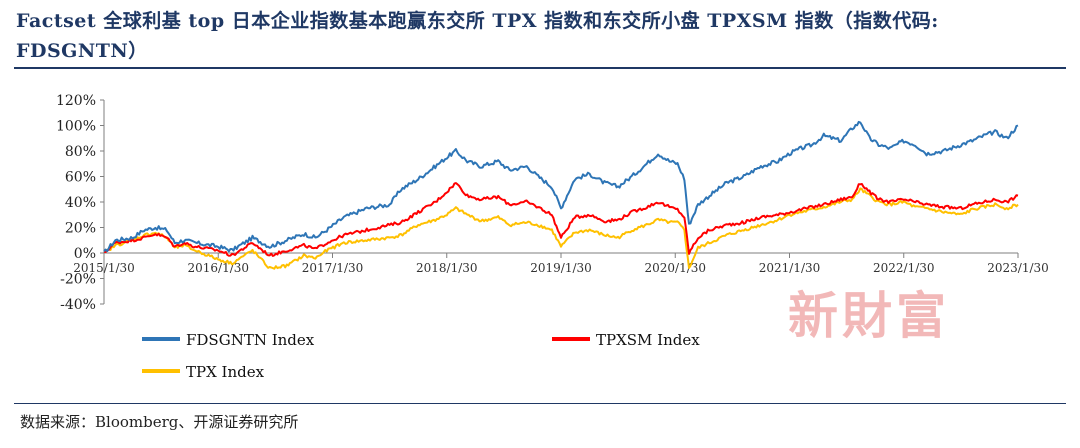 The height and width of the screenshot is (448, 1080). What do you see at coordinates (80, 229) in the screenshot?
I see `y-tick-label: 20%` at bounding box center [80, 229].